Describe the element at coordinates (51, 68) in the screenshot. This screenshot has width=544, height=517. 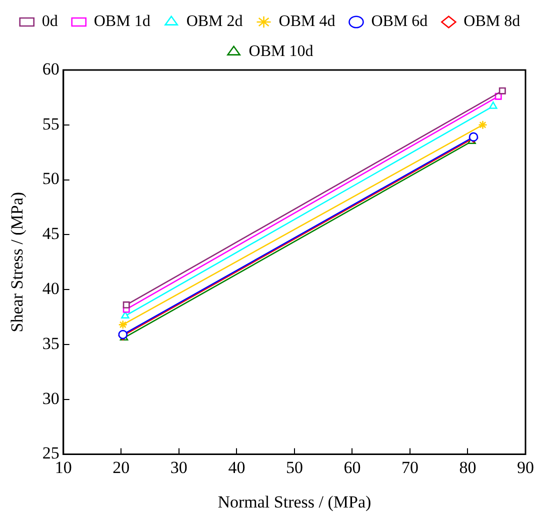
I see `y-tick-label: 60` at that location.